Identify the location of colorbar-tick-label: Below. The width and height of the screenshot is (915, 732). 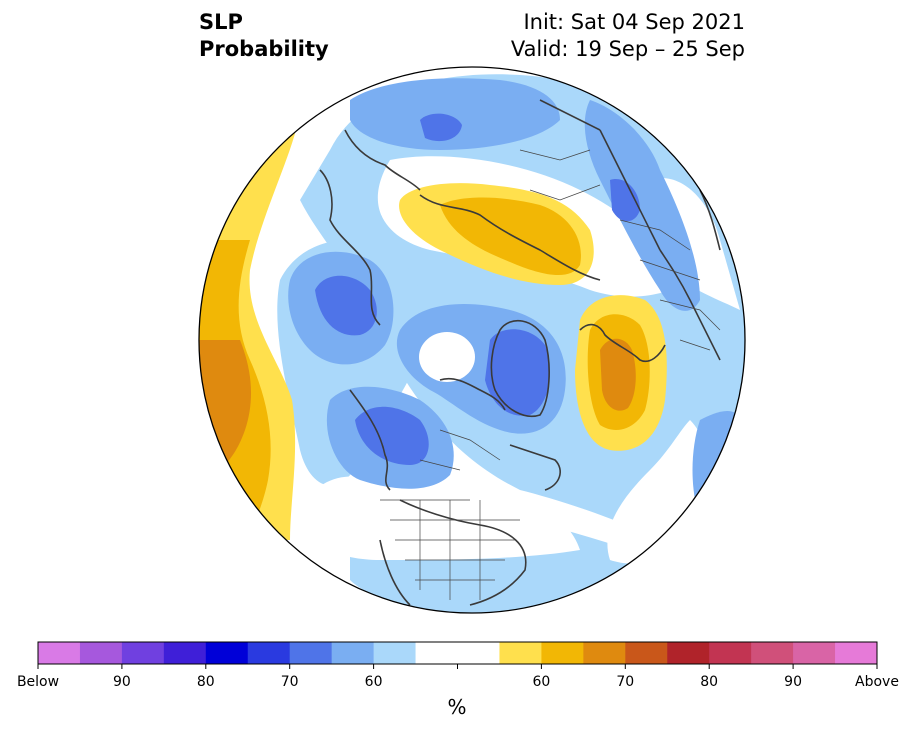
(38, 682).